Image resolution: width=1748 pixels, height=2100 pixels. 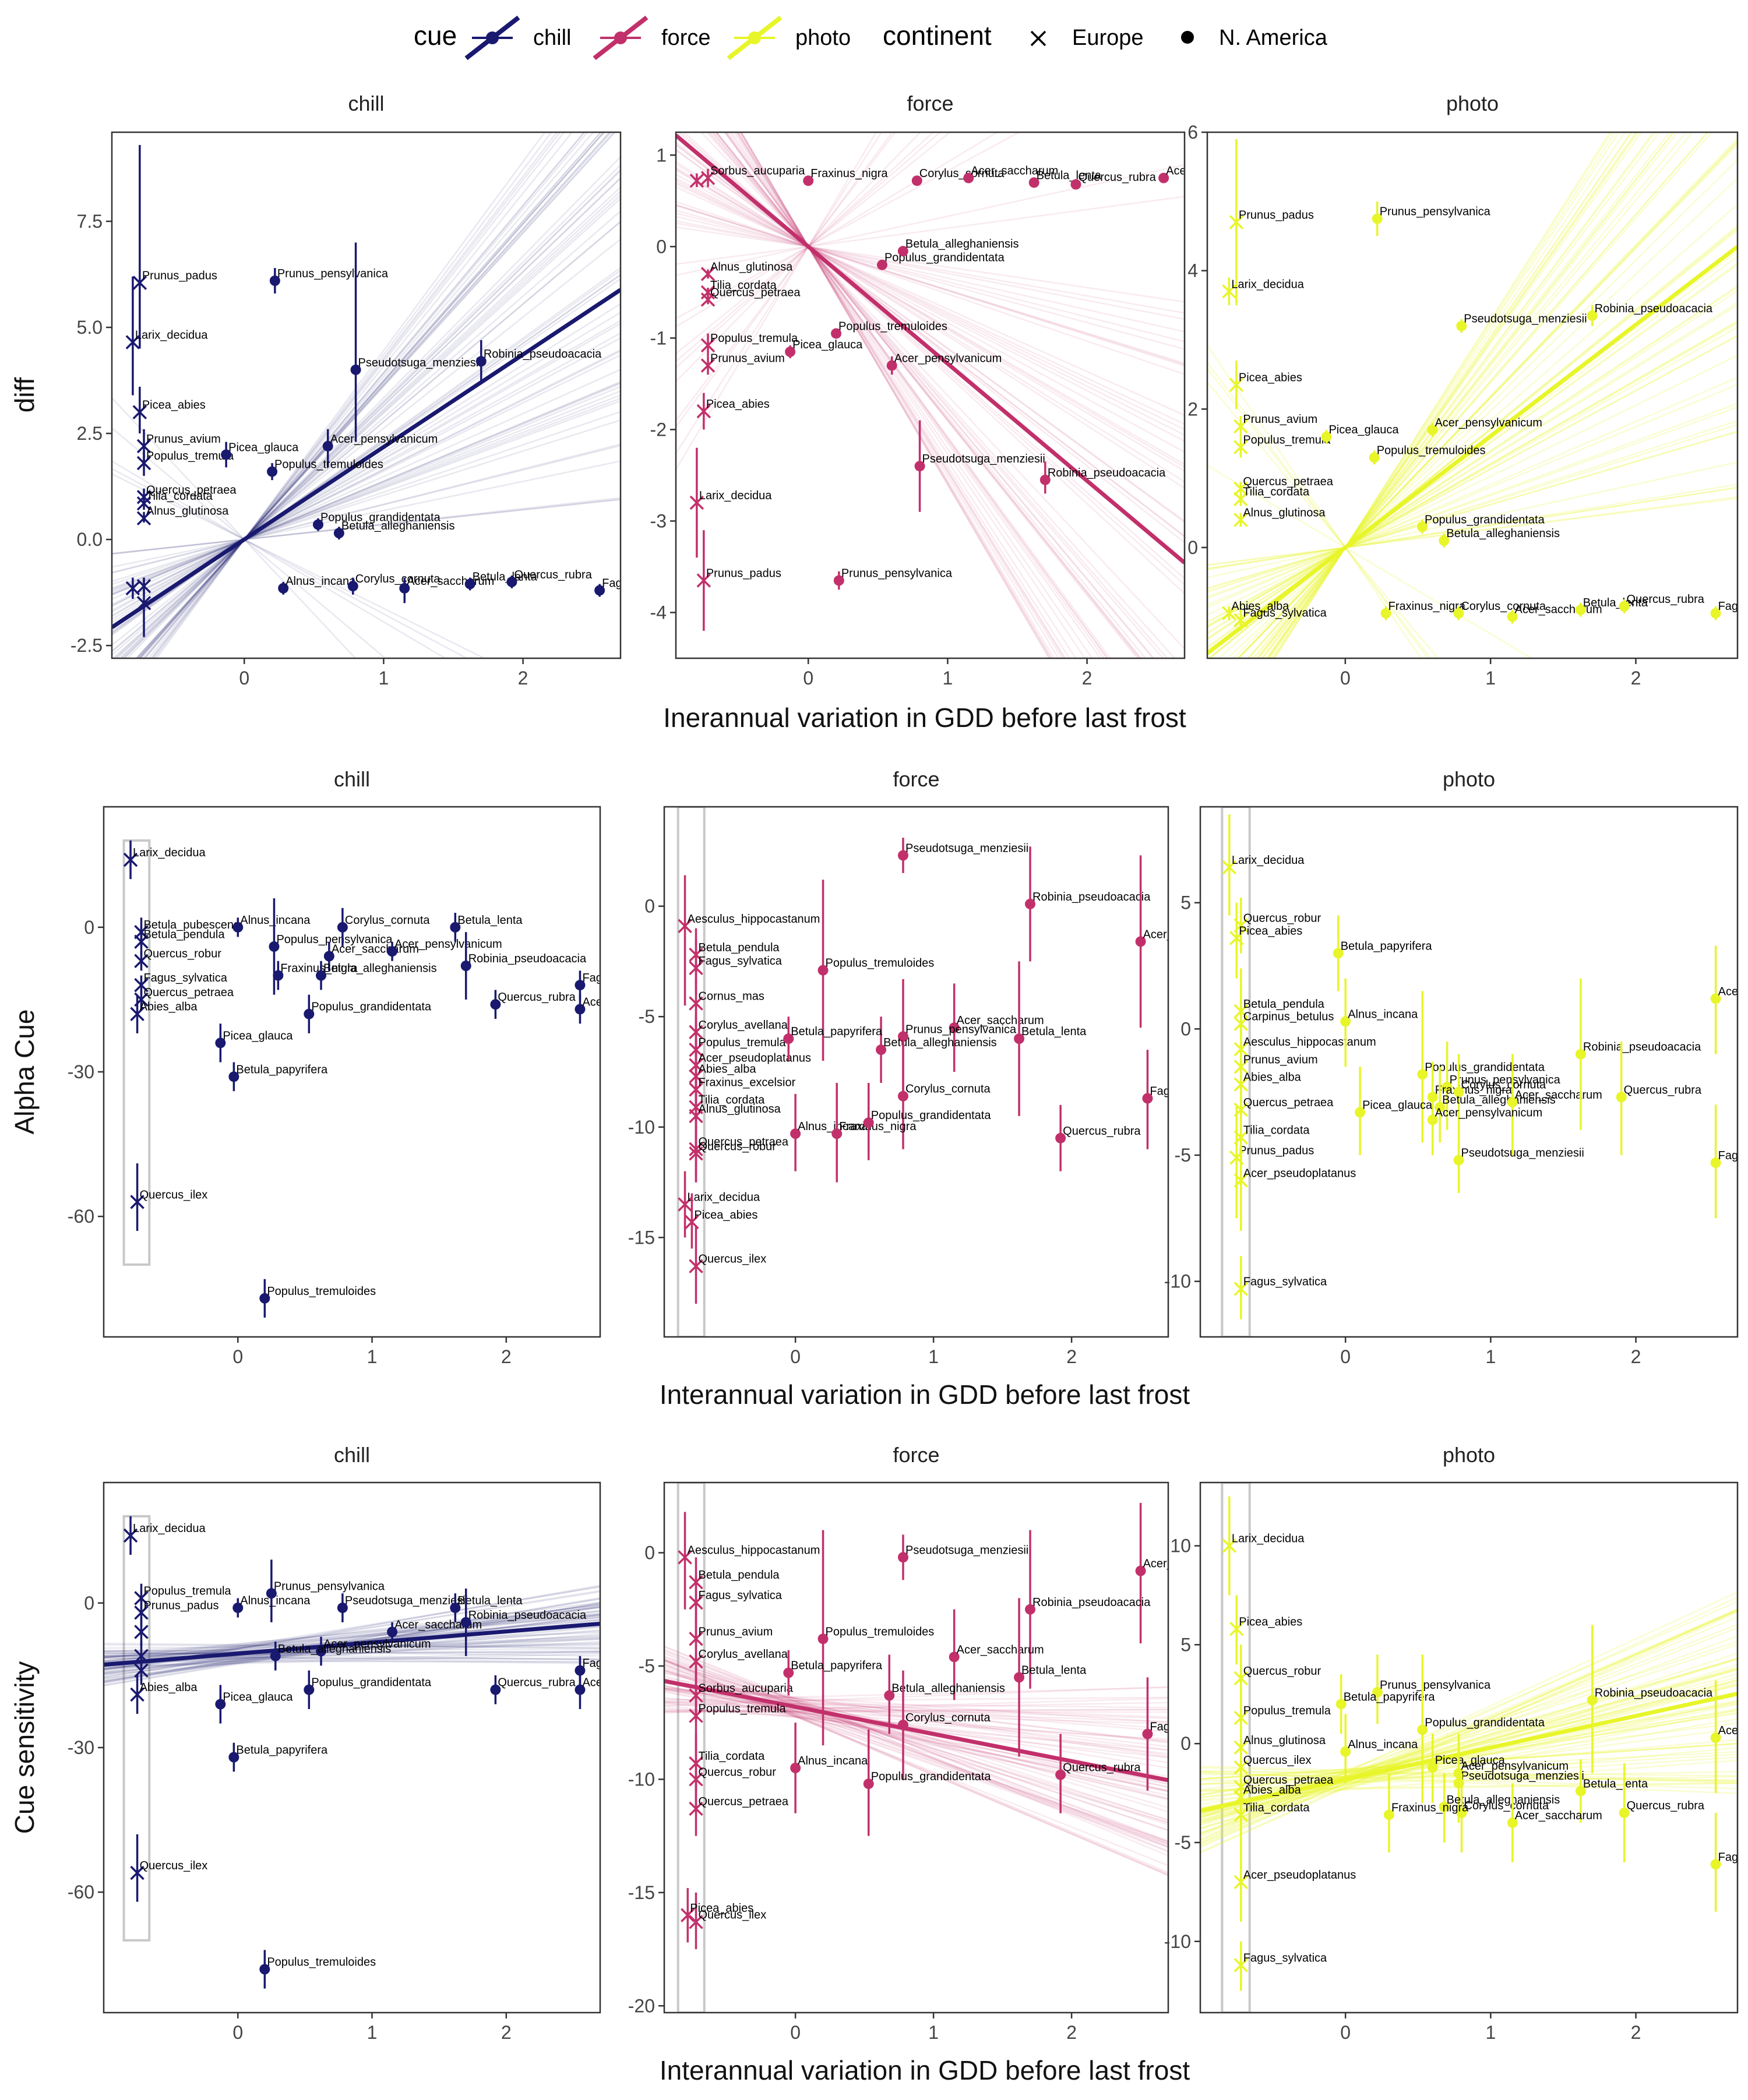 I want to click on y-axis-title: Cue sensitivity, so click(x=24, y=1747).